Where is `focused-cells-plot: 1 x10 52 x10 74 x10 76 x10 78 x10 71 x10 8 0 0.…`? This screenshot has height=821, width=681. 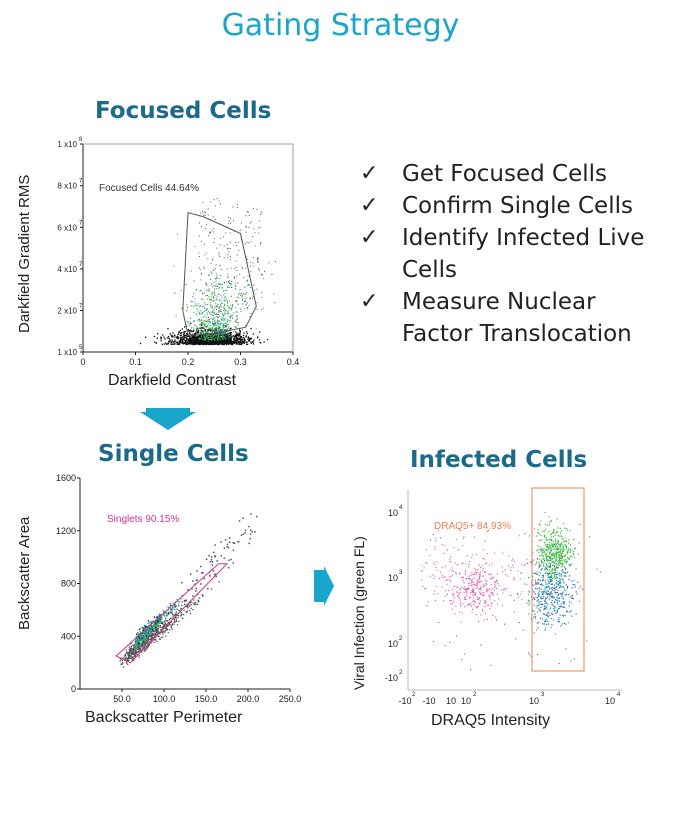 focused-cells-plot: 1 x10 52 x10 74 x10 76 x10 78 x10 71 x10 8 0 0.… is located at coordinates (178, 252).